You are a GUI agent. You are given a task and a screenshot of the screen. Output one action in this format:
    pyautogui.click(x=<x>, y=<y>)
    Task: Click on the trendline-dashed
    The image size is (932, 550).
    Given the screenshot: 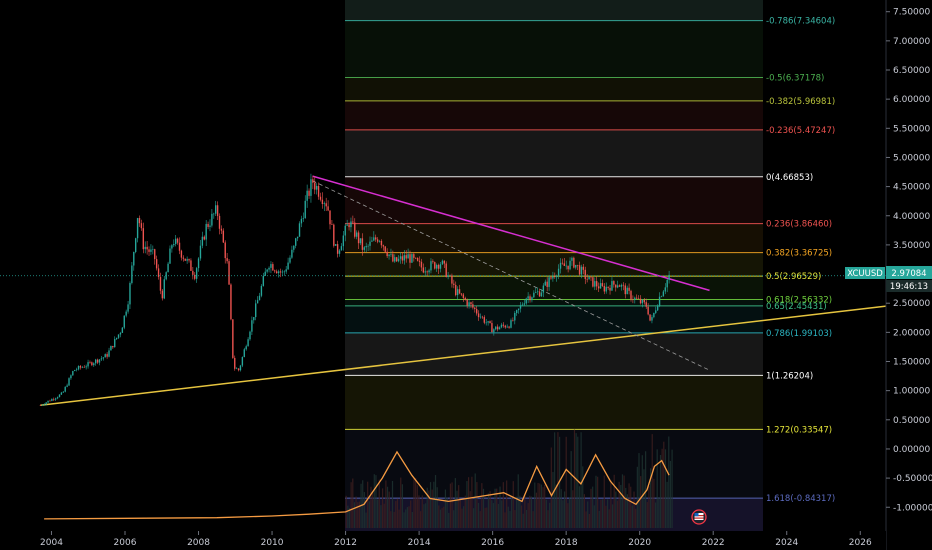 What is the action you would take?
    pyautogui.click(x=511, y=275)
    